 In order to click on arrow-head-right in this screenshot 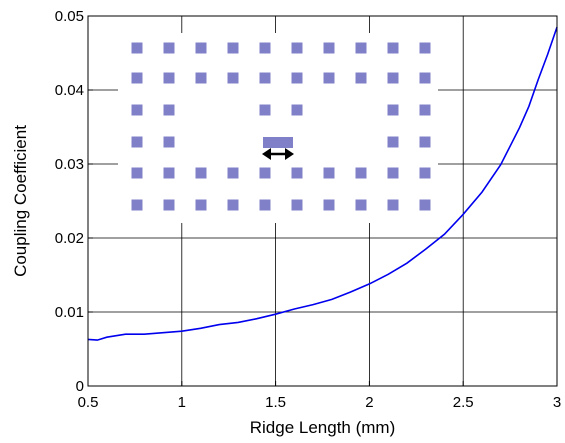, I will do `click(289, 154)`.